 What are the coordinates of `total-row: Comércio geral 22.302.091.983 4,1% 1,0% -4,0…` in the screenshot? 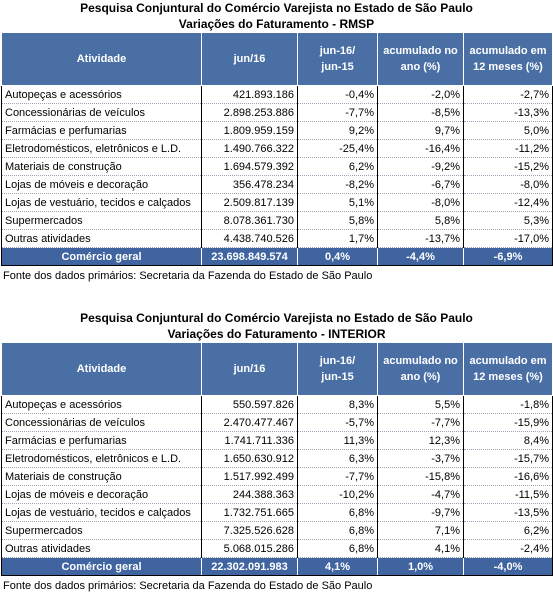 It's located at (277, 566).